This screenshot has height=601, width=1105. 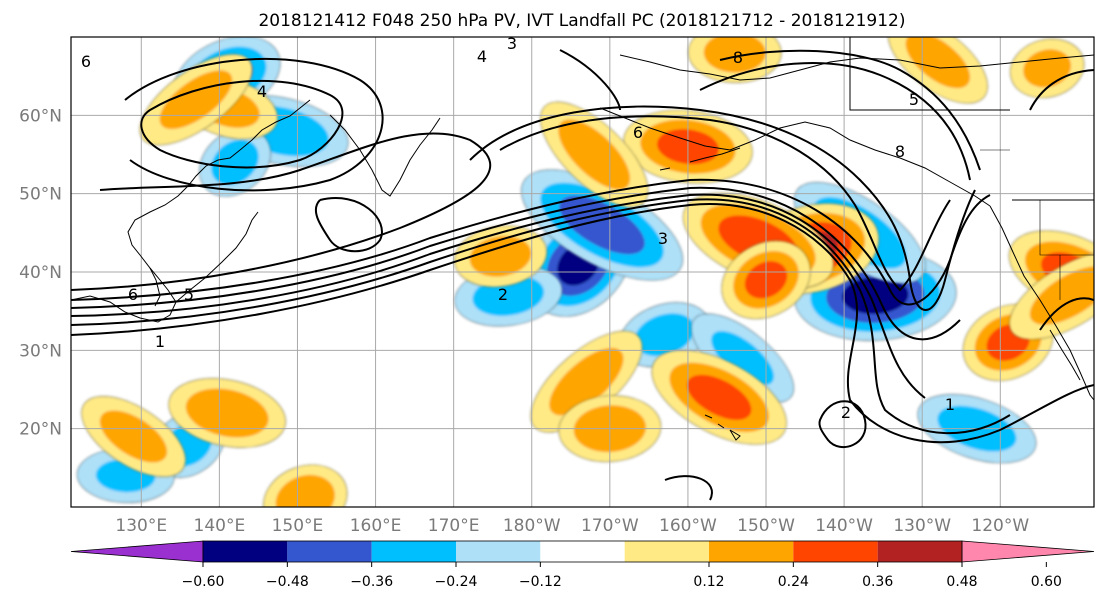 I want to click on x-tick-label: 160°E, so click(x=376, y=526).